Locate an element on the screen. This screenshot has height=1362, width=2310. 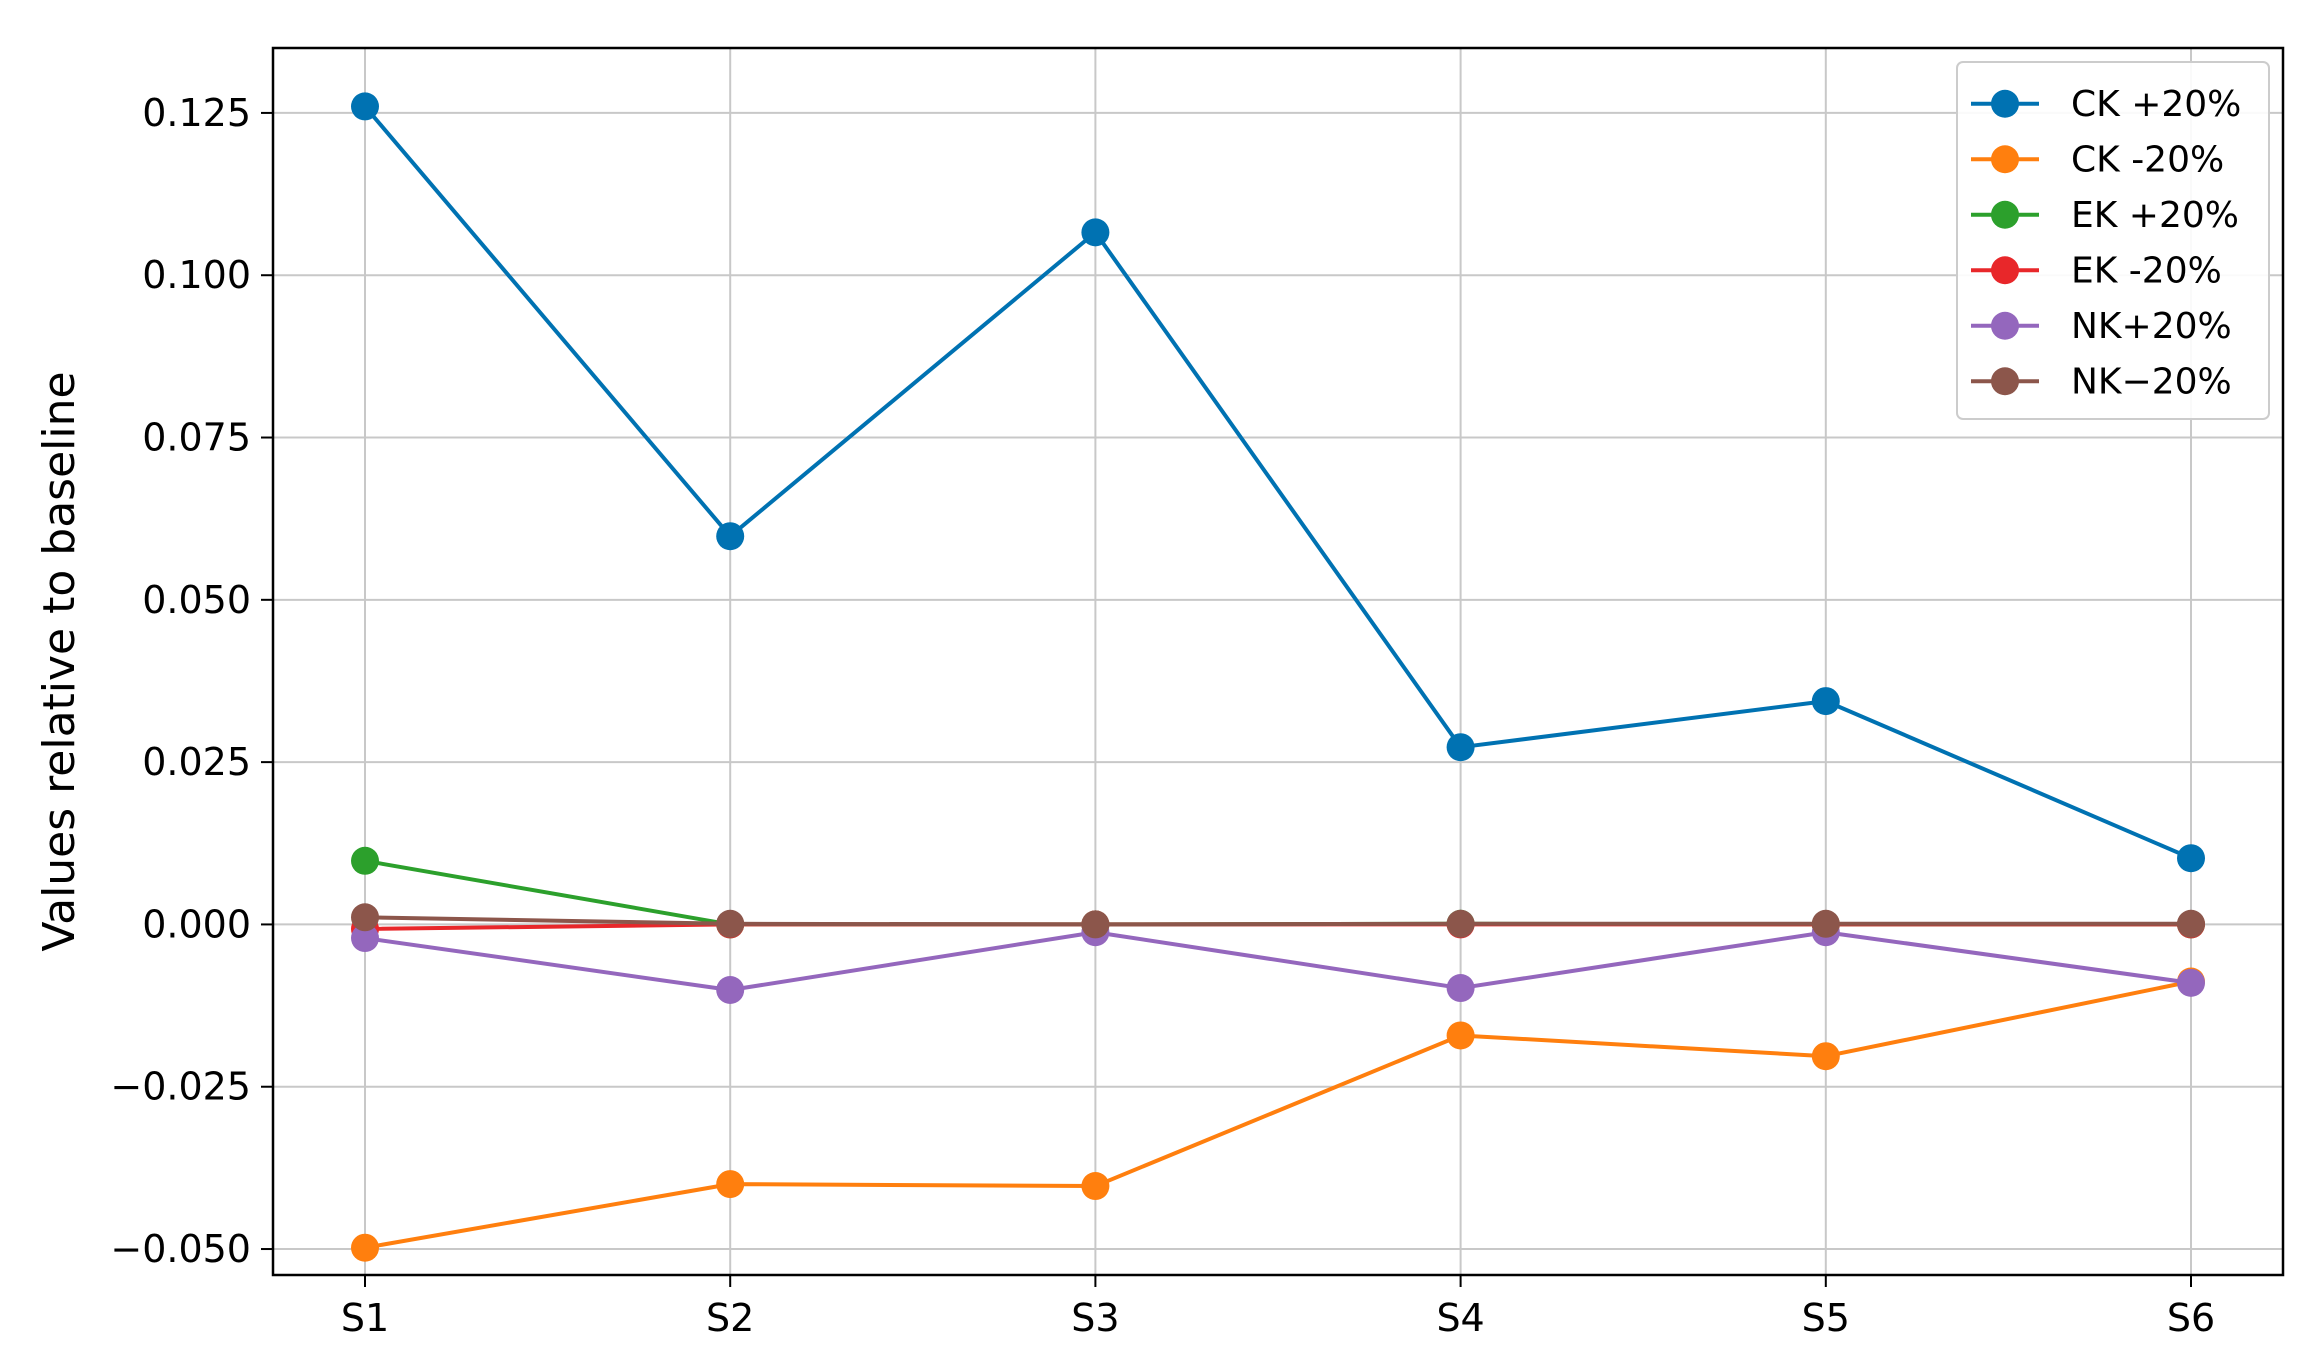
x-tick-label: S4 is located at coordinates (1460, 1318).